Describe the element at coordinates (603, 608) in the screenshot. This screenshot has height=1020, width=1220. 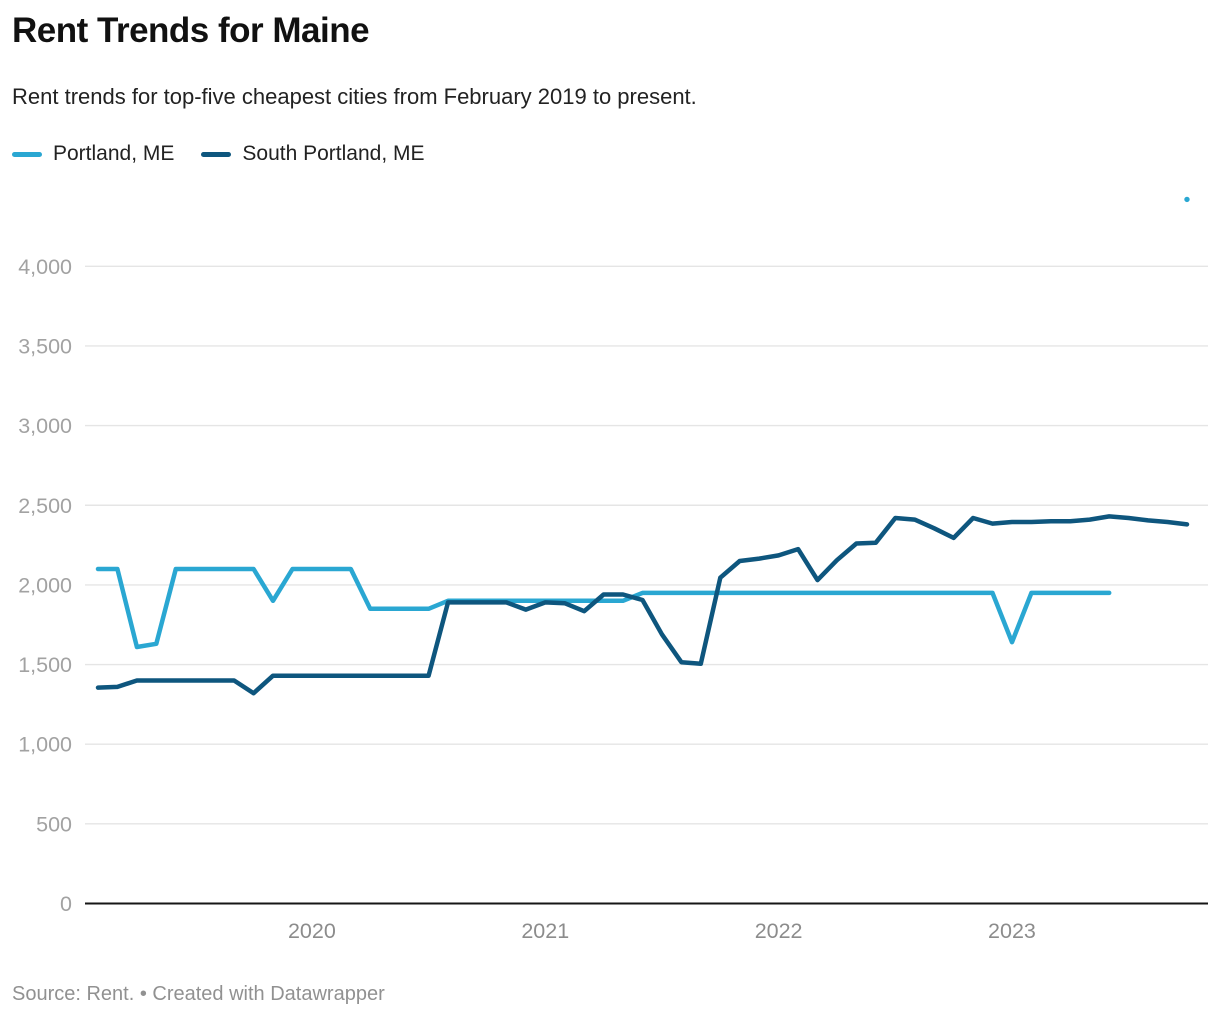
I see `series-line-portland-me` at that location.